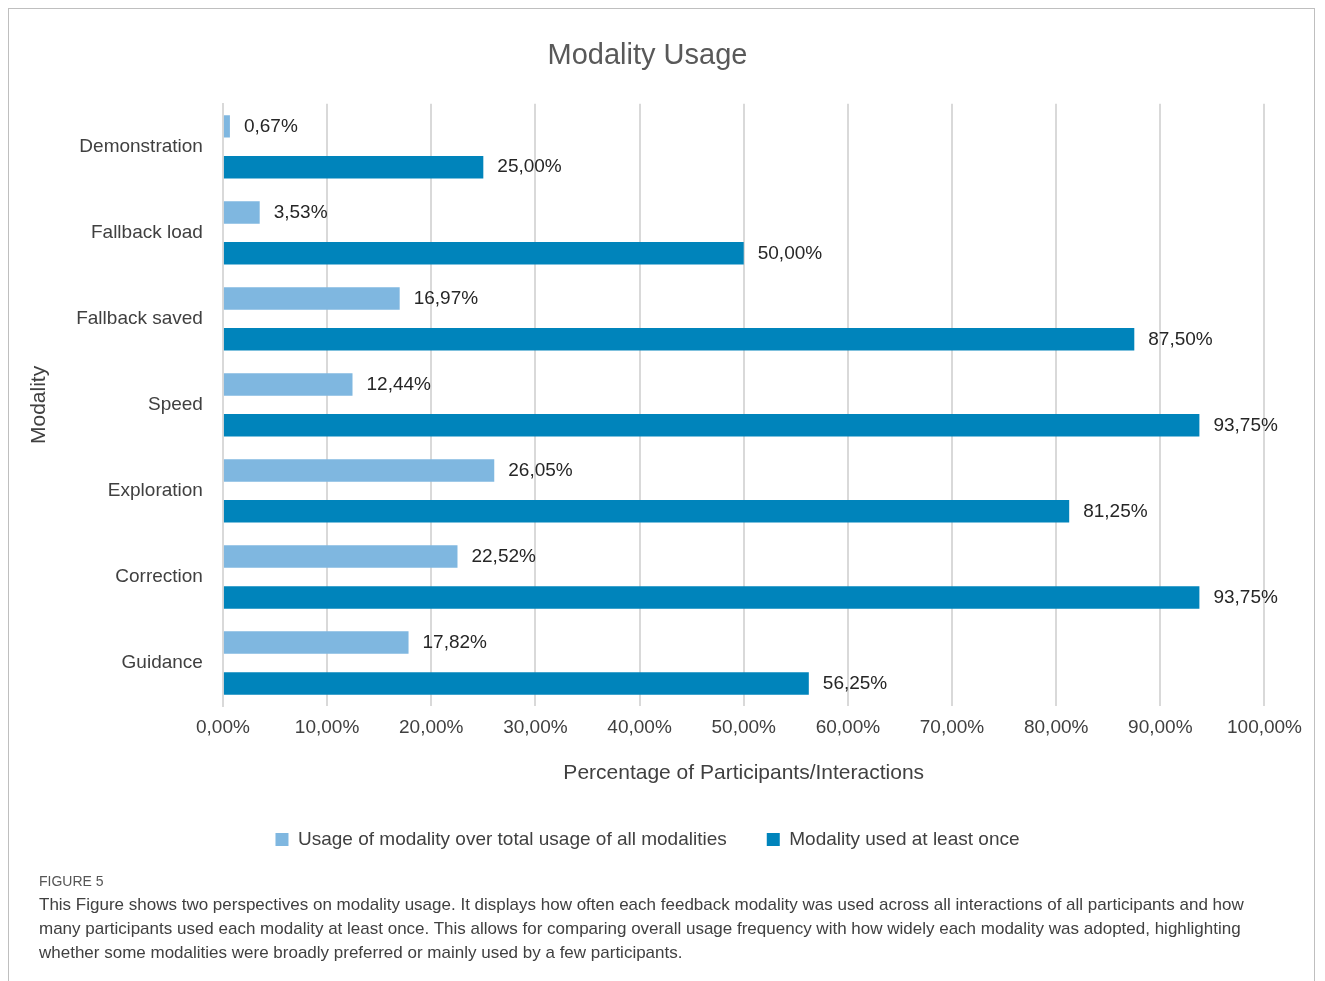 Image resolution: width=1325 pixels, height=981 pixels. What do you see at coordinates (159, 576) in the screenshot?
I see `y-tick-label: Correction` at bounding box center [159, 576].